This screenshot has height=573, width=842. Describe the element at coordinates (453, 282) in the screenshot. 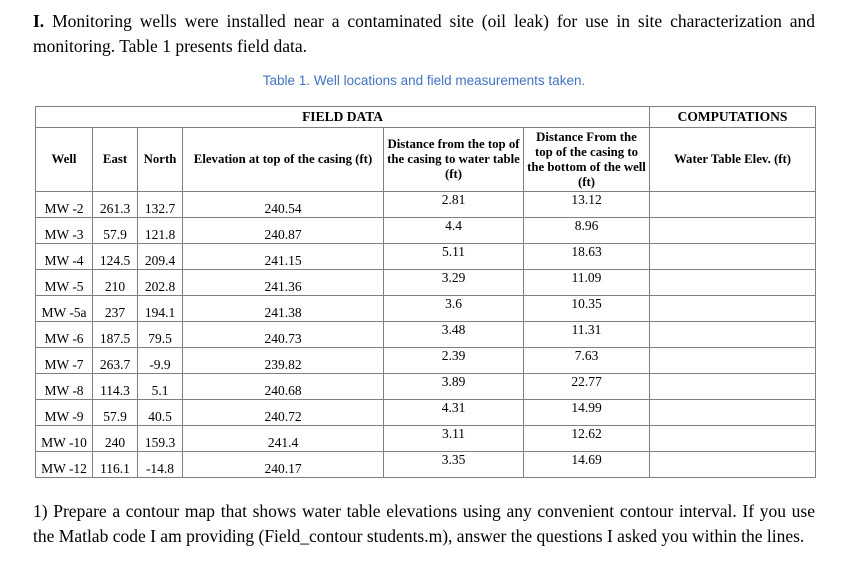

I see `cell-dist-water: 3.29` at that location.